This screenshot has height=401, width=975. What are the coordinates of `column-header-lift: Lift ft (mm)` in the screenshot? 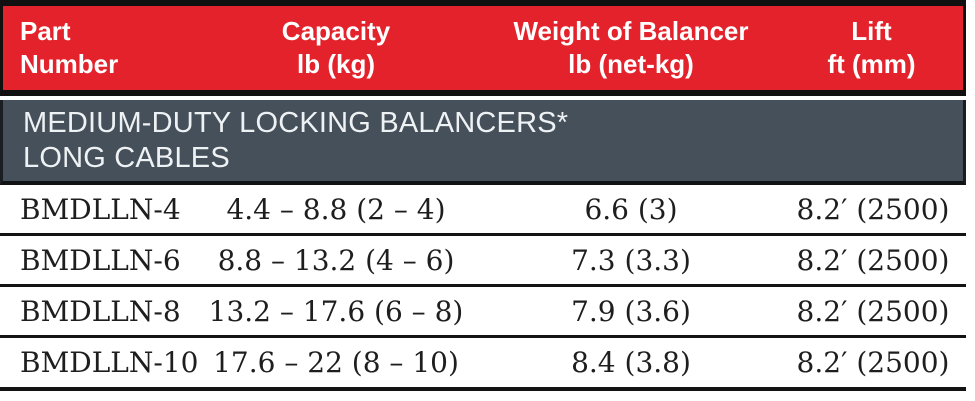 It's located at (871, 48).